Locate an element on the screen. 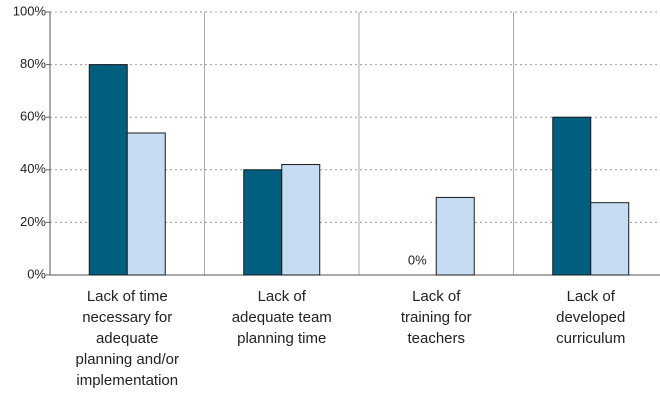  y-tick-label: 60% is located at coordinates (33, 116).